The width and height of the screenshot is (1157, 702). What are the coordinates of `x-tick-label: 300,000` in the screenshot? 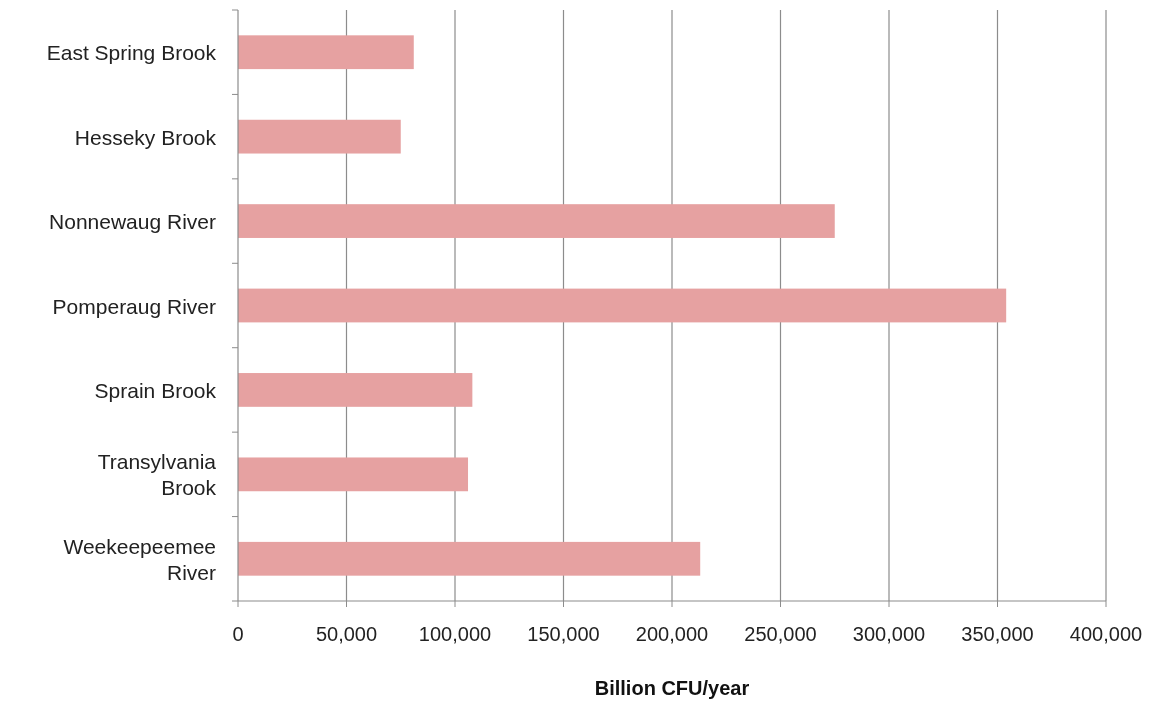 It's located at (889, 634).